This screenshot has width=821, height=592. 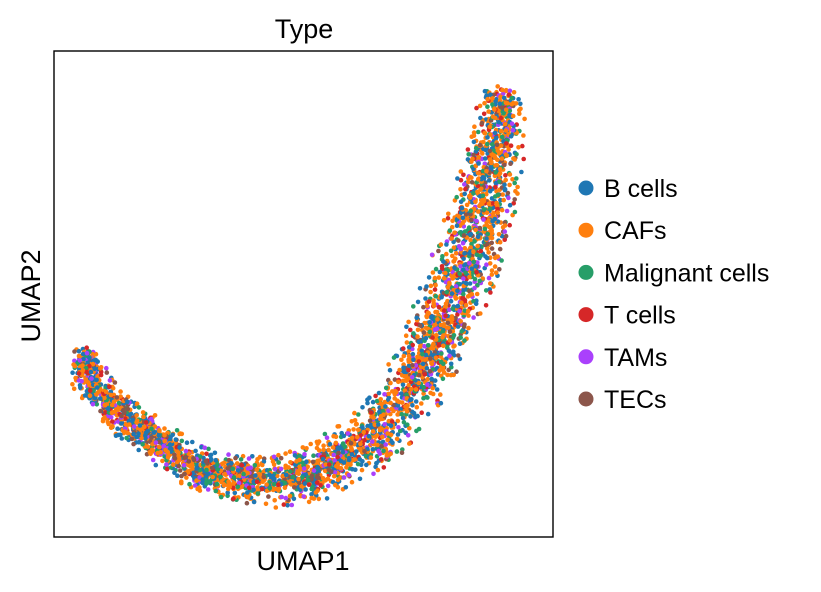 I want to click on y-axis-label: UMAP2, so click(x=31, y=295).